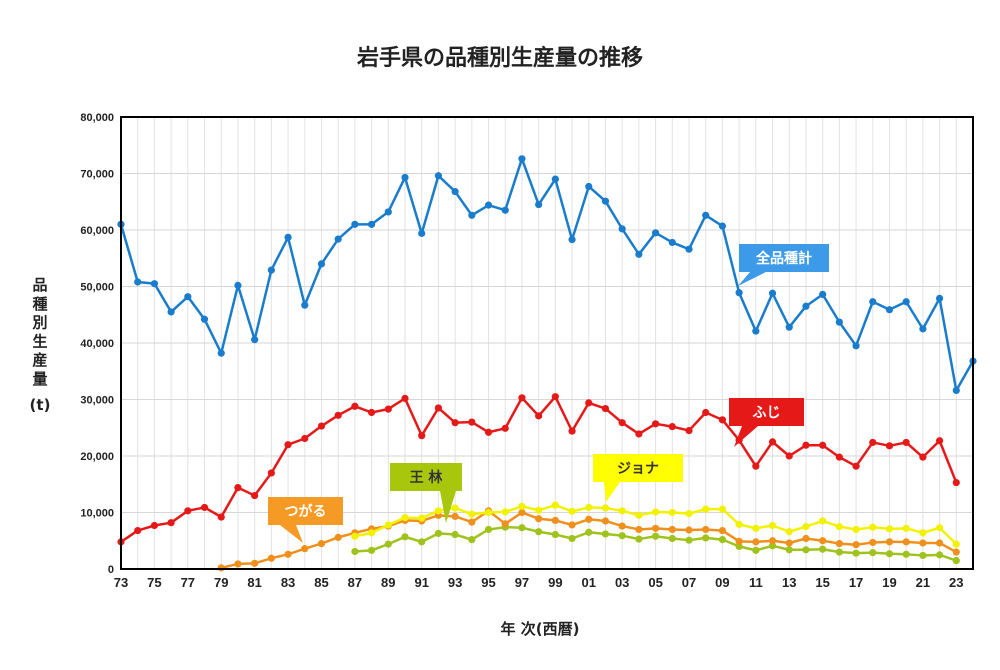  What do you see at coordinates (540, 629) in the screenshot?
I see `x-axis-label: 年 次(西暦)` at bounding box center [540, 629].